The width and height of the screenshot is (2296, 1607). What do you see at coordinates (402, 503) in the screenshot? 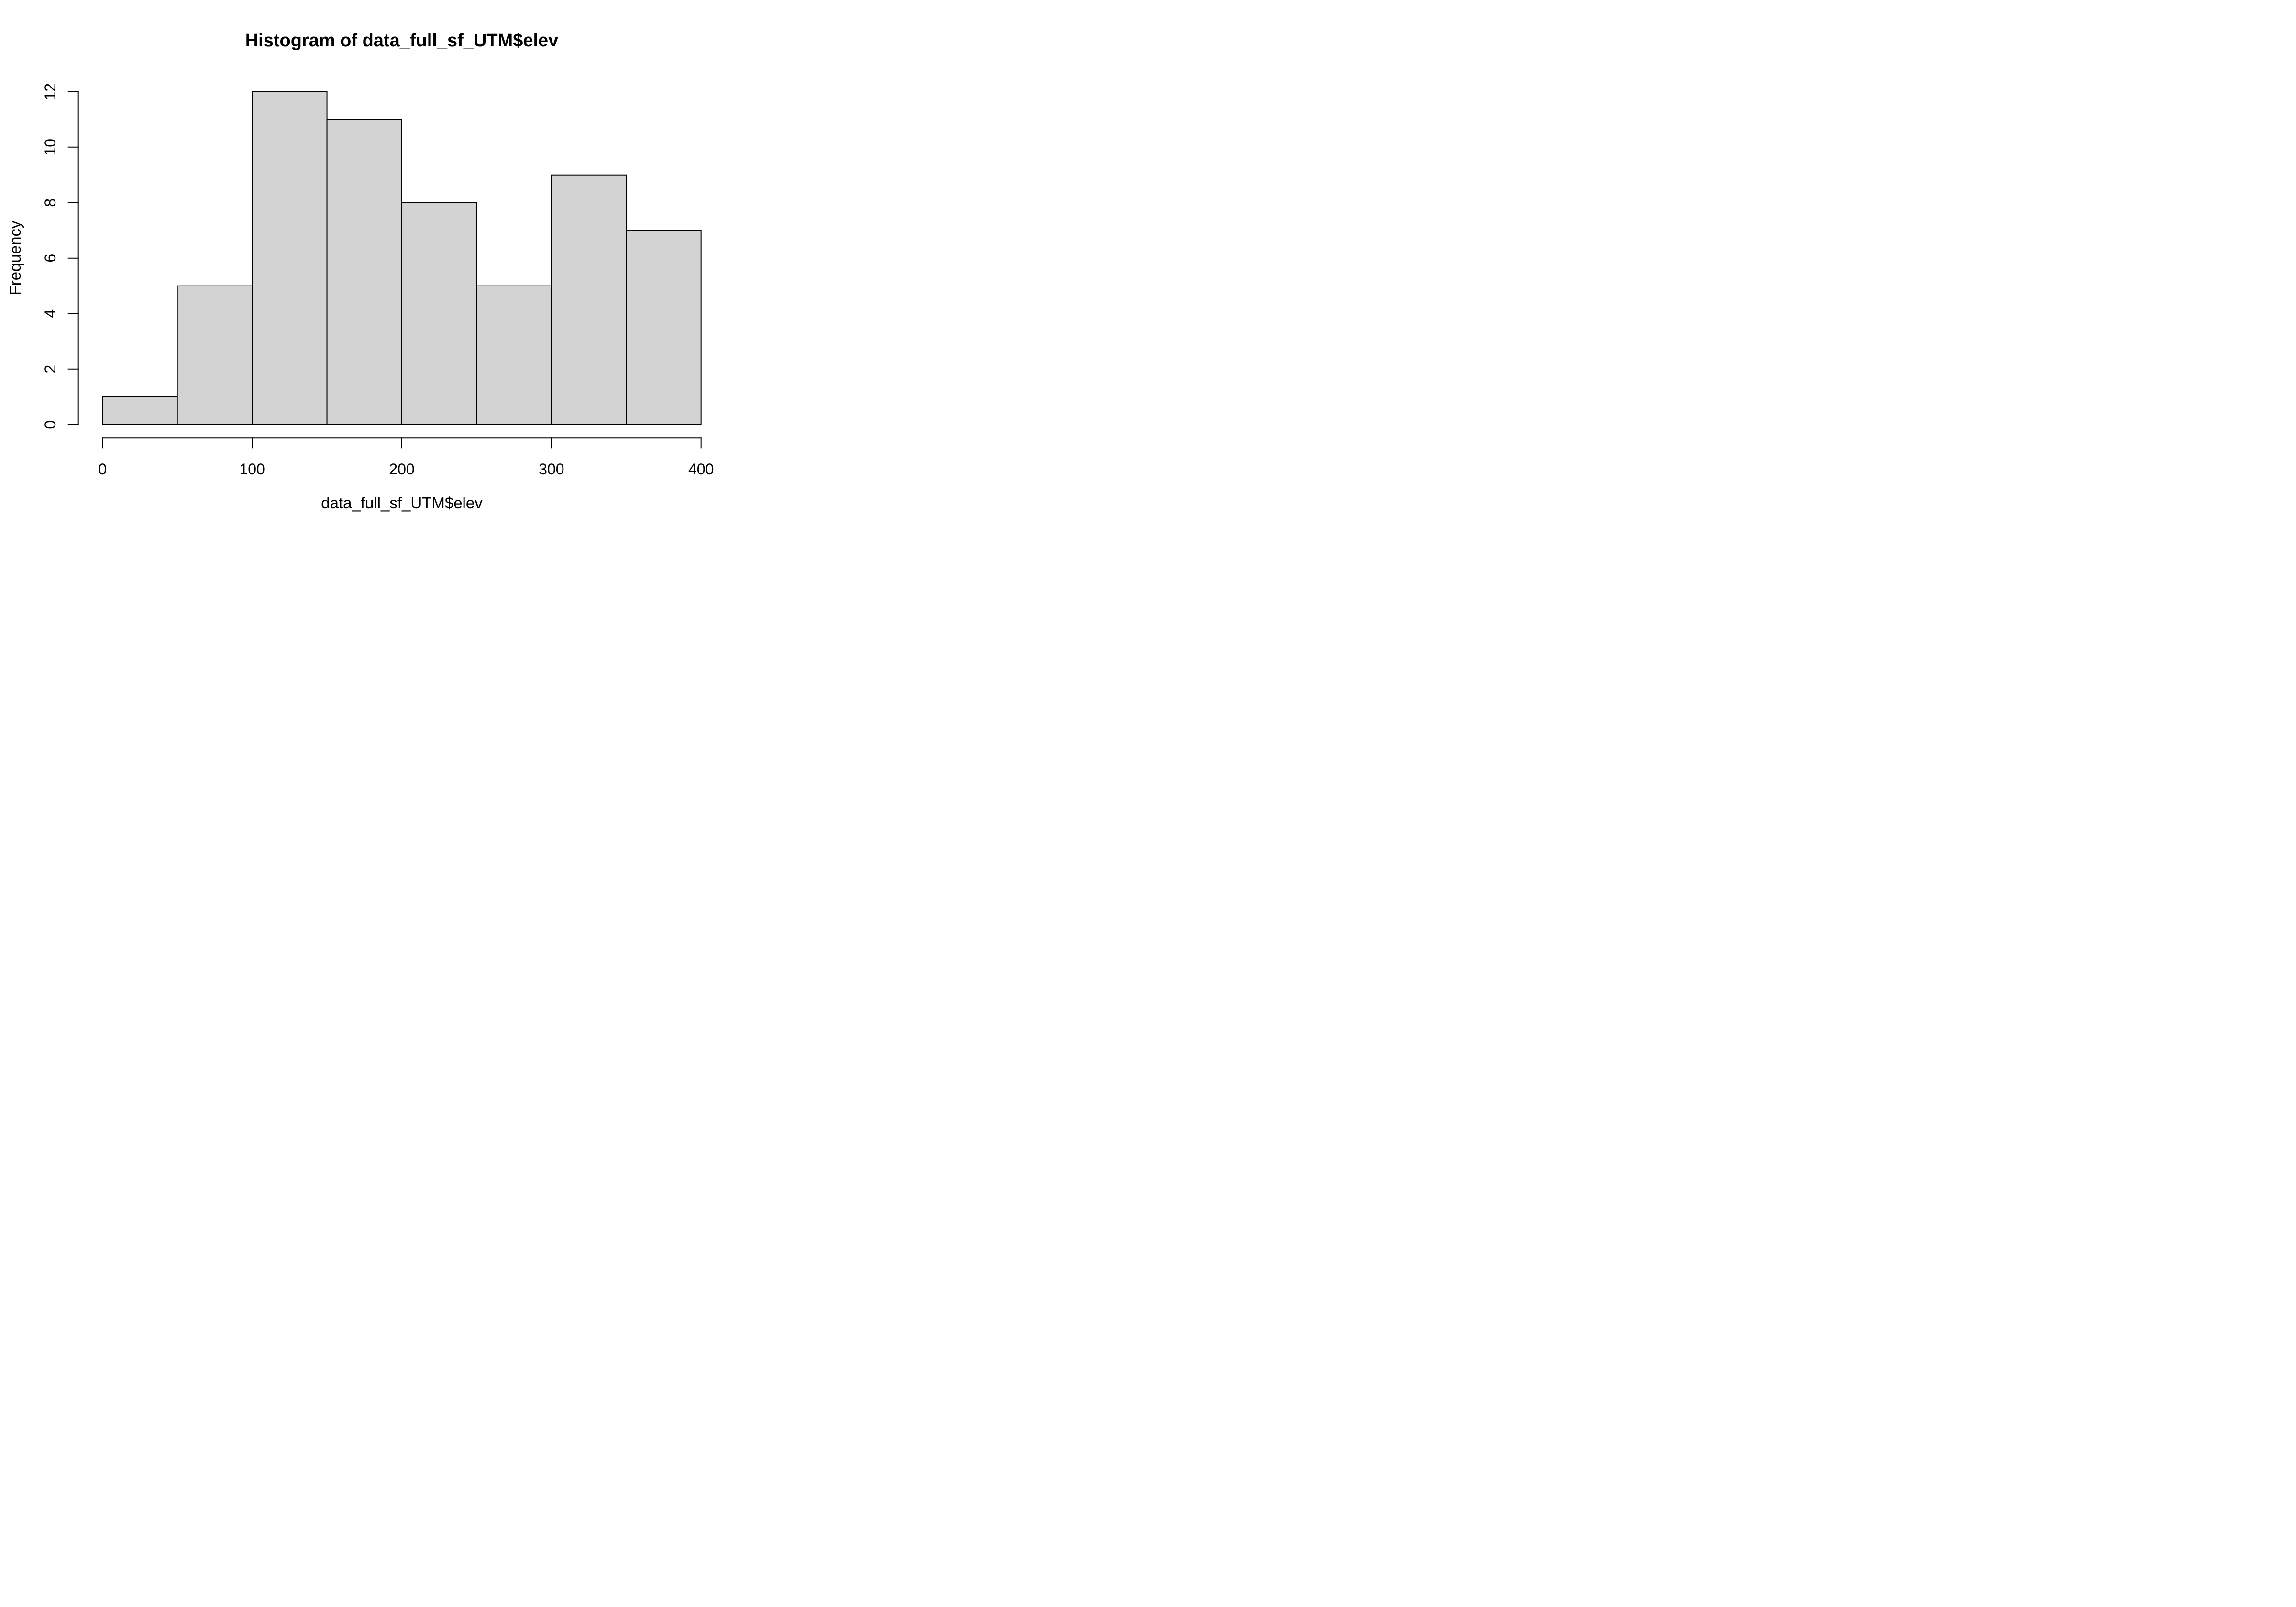
I see `x-axis-label: data_full_sf_UTM$elev` at bounding box center [402, 503].